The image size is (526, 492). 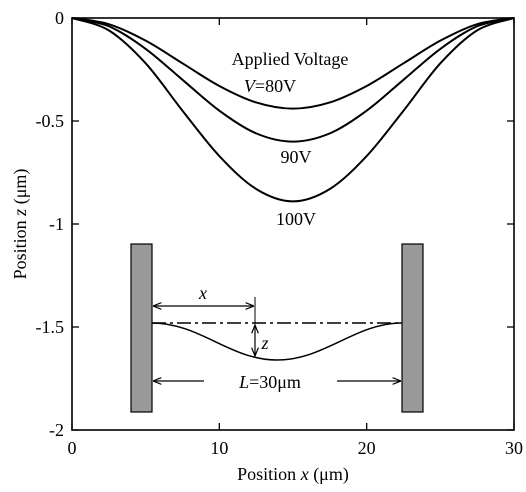 I want to click on inset-length-label: L=30μm, so click(x=269, y=382).